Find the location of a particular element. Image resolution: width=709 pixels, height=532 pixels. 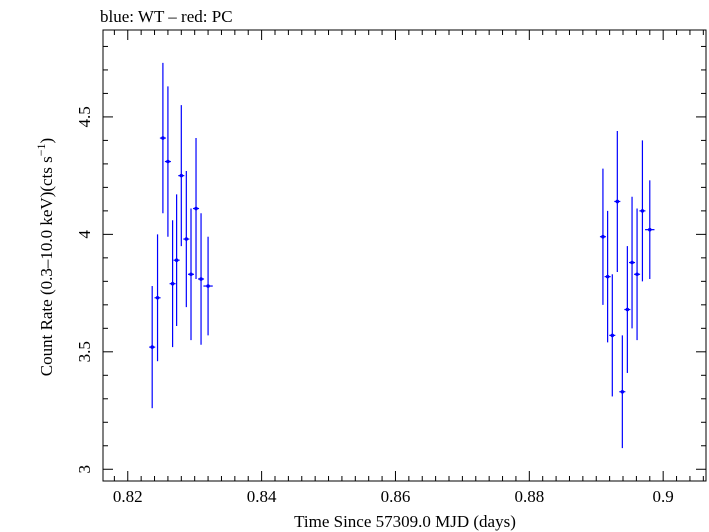

y-axis-label-superscript: −1 is located at coordinates (41, 149).